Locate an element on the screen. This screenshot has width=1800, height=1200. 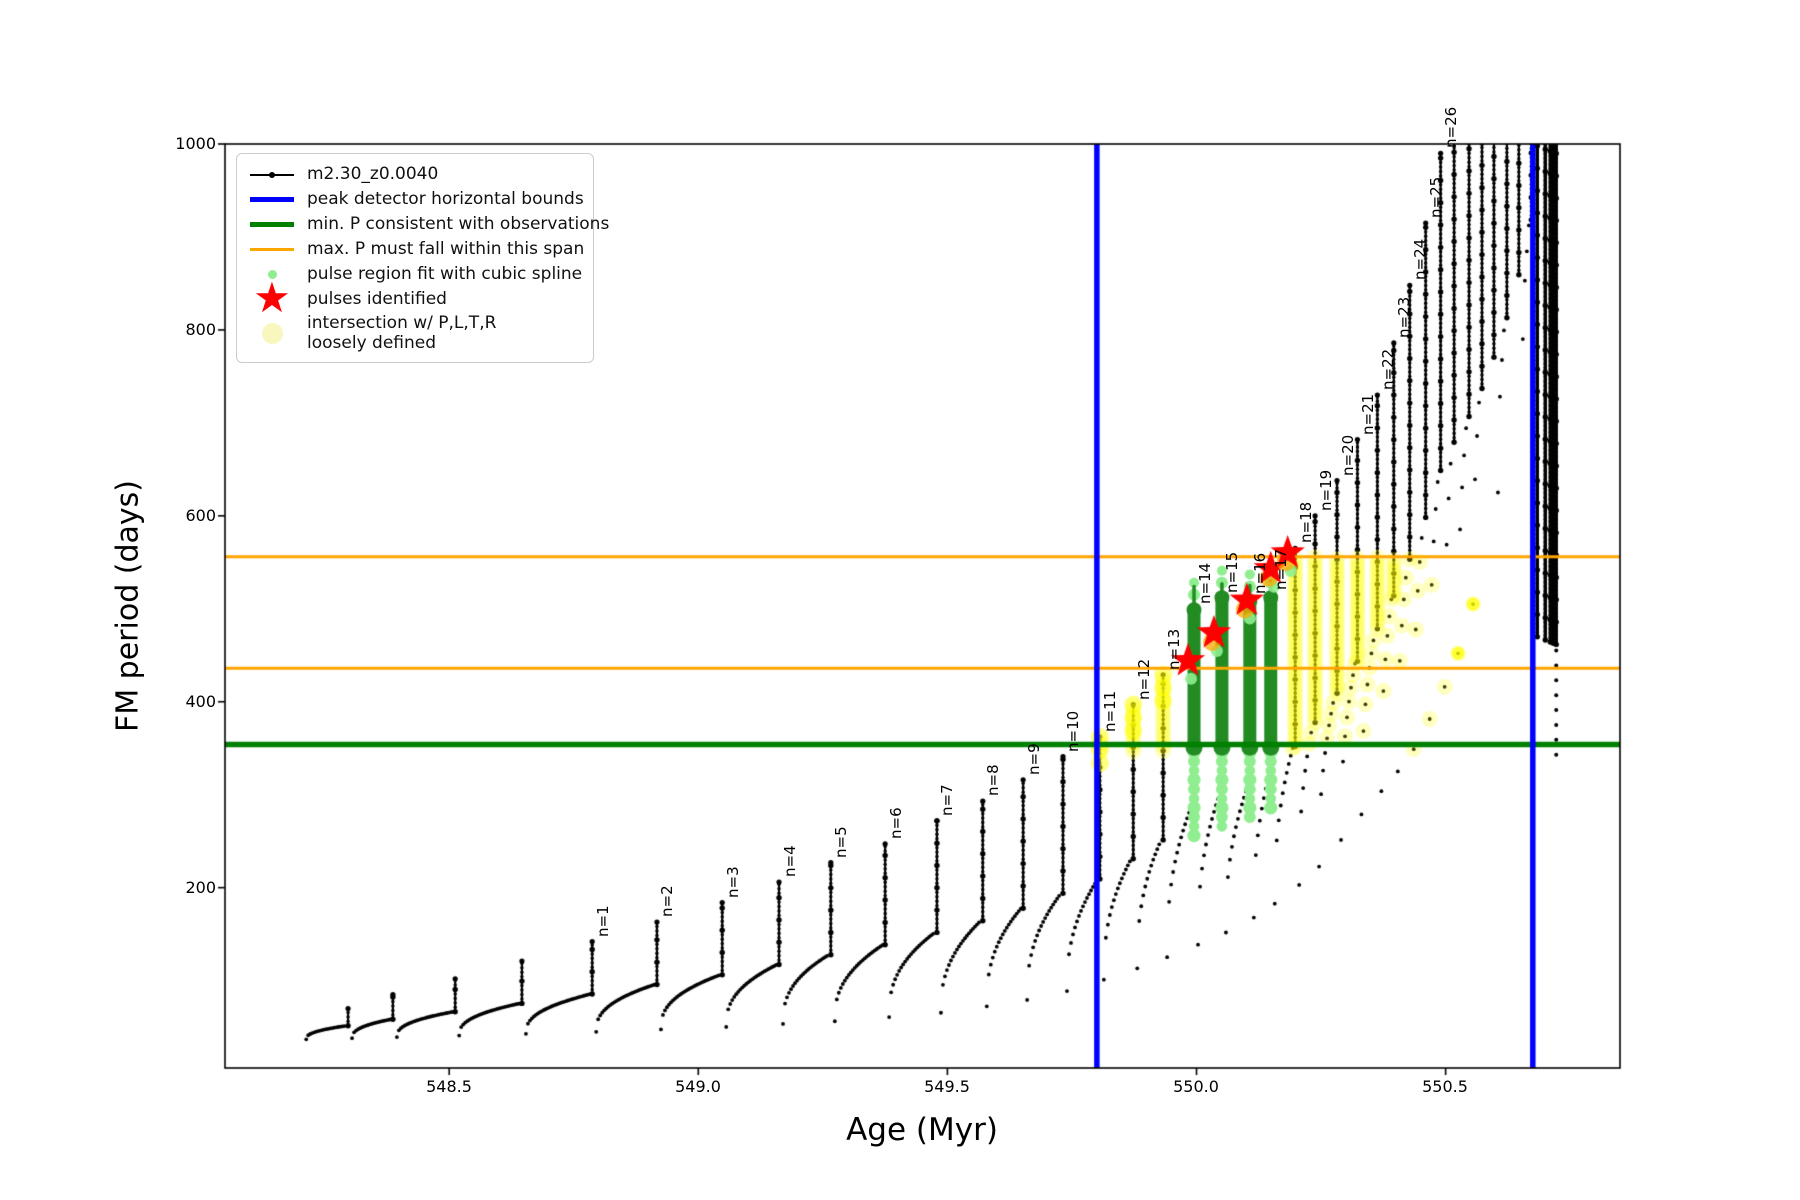
track-line-icon is located at coordinates (272, 174).